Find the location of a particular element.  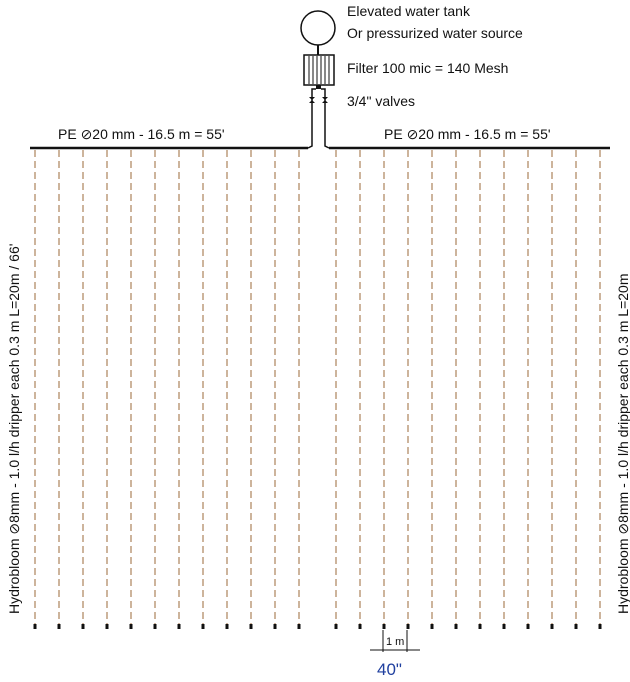

filter-label: Filter 100 mic = 140 Mesh is located at coordinates (427, 68).